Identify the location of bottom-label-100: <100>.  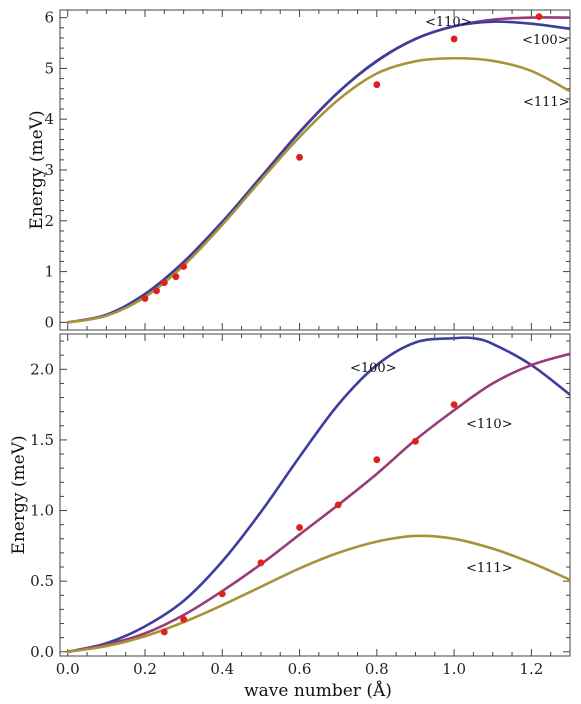
(373, 368).